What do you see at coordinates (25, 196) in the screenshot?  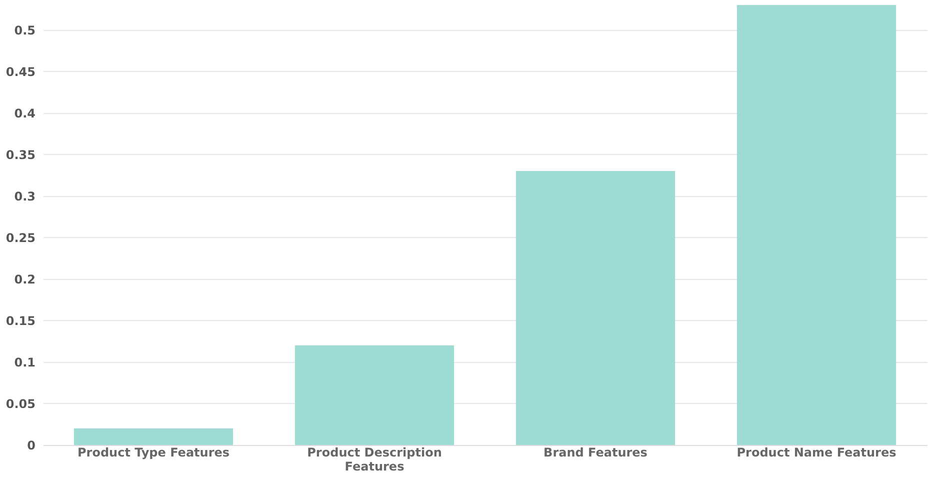 I see `y-tick-label: 0.3` at bounding box center [25, 196].